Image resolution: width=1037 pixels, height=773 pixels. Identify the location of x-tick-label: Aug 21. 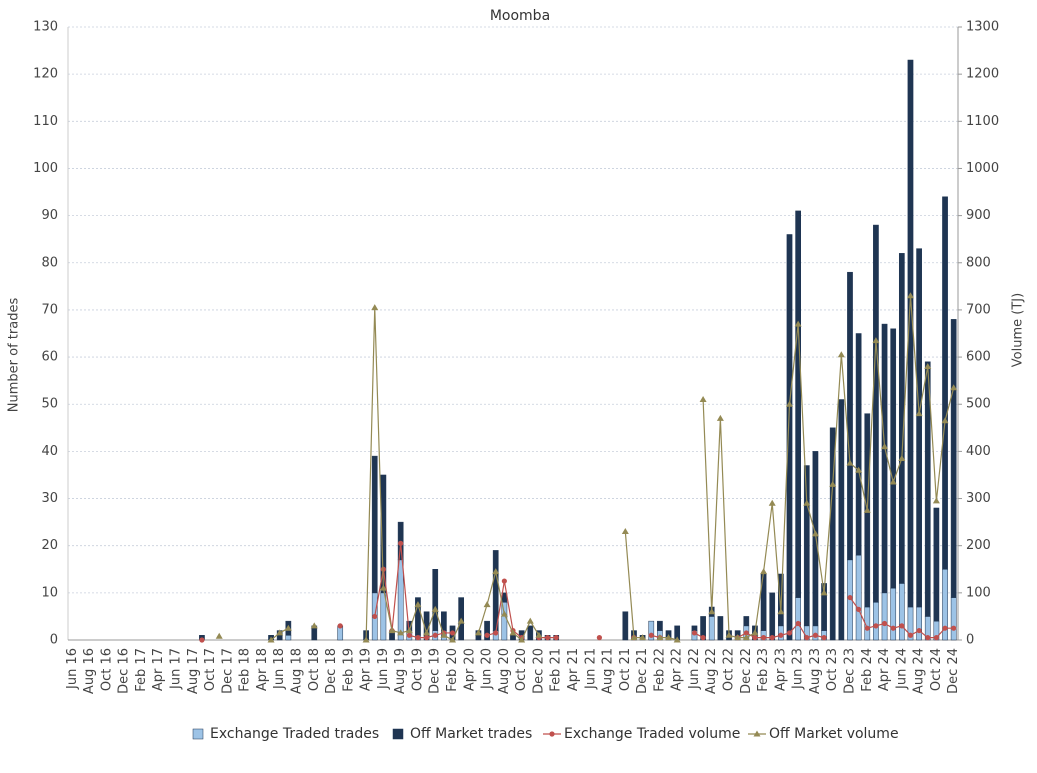
(608, 671).